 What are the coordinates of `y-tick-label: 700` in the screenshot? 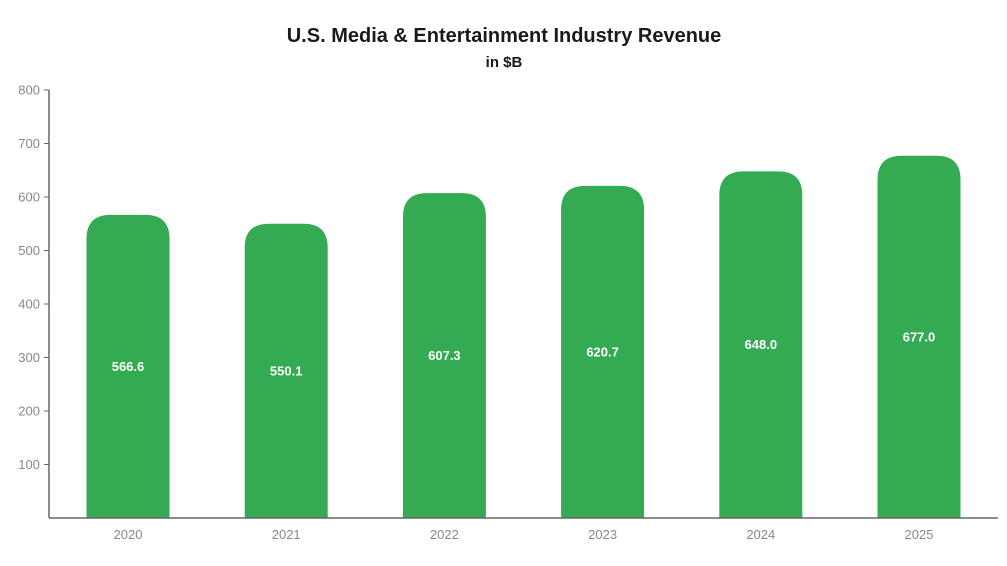 It's located at (29, 143).